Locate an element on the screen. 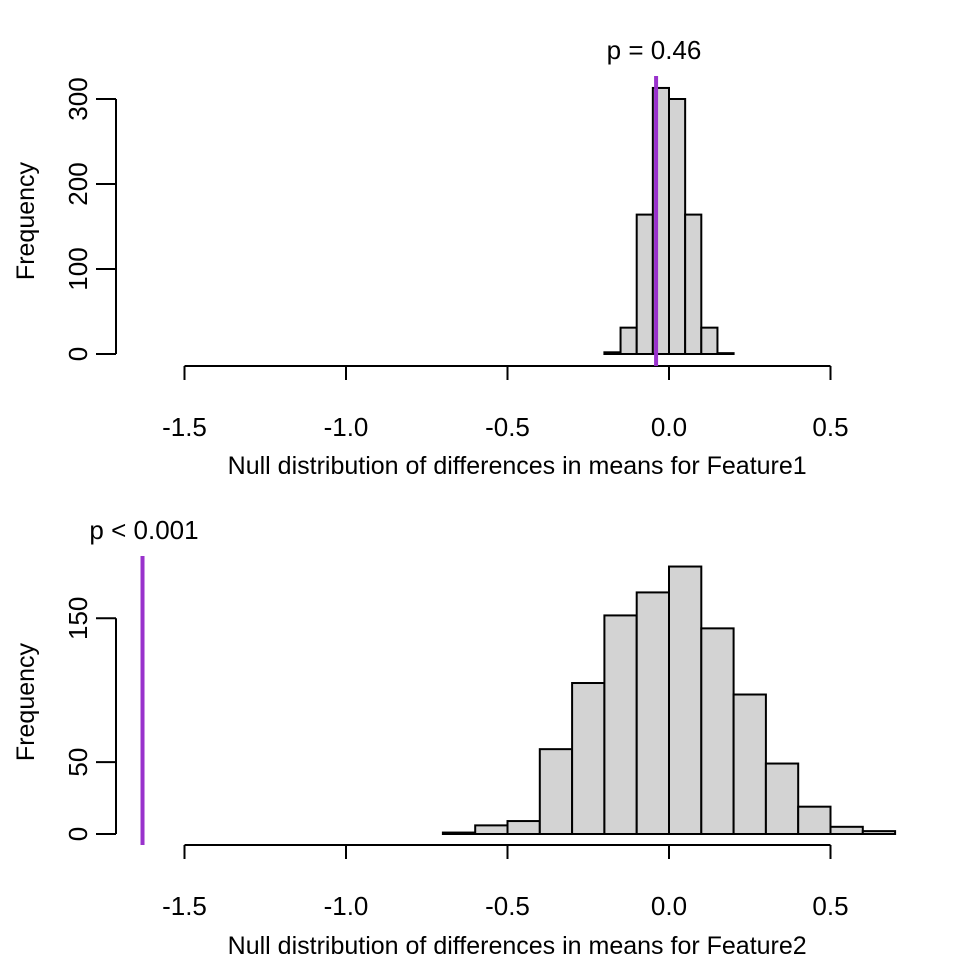  y-tick-label: 300 is located at coordinates (78, 98).